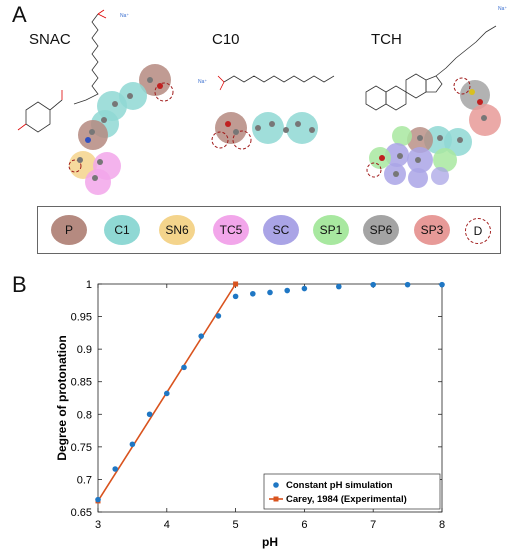  I want to click on legend-bead-label: SC, so click(281, 230).